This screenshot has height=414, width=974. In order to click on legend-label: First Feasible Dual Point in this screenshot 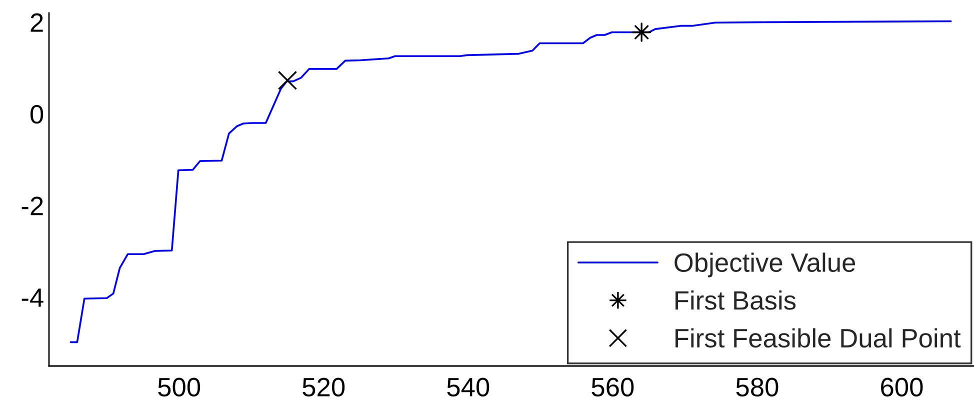, I will do `click(818, 338)`.